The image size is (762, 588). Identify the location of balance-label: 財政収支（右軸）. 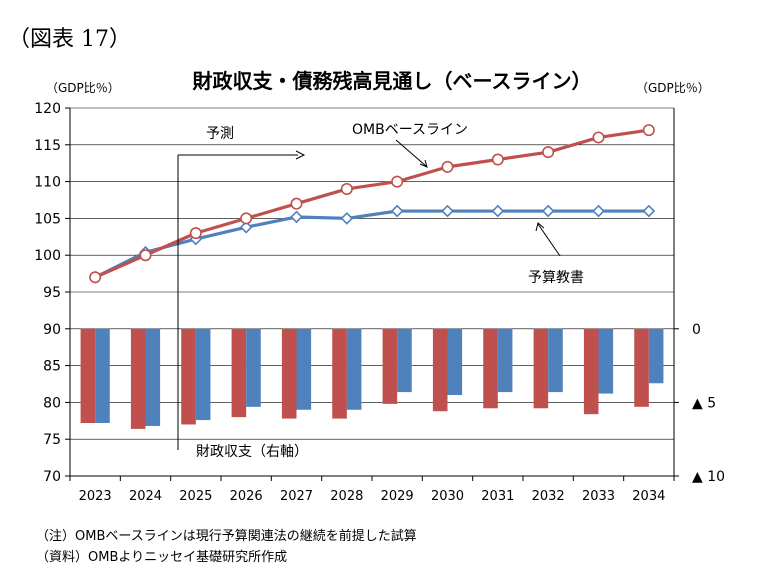
(252, 452).